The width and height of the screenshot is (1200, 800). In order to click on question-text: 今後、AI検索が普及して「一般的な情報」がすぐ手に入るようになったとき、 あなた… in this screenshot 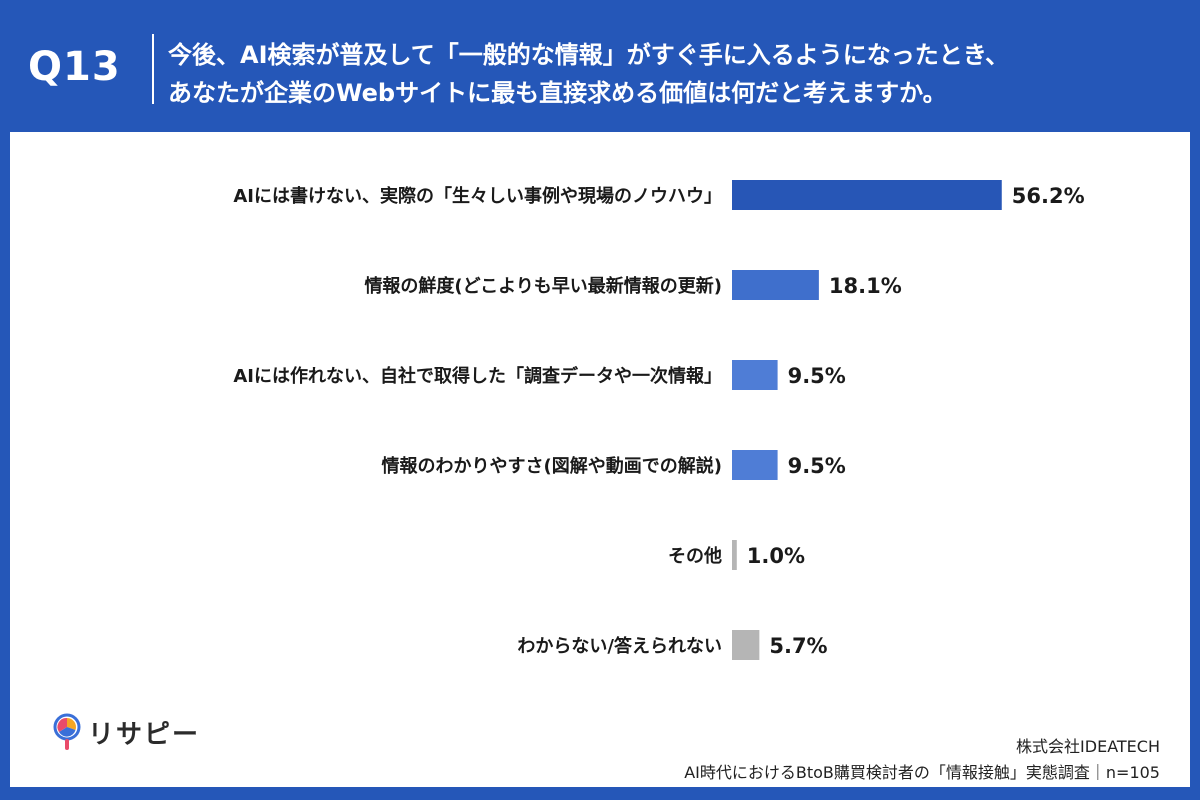, I will do `click(673, 74)`.